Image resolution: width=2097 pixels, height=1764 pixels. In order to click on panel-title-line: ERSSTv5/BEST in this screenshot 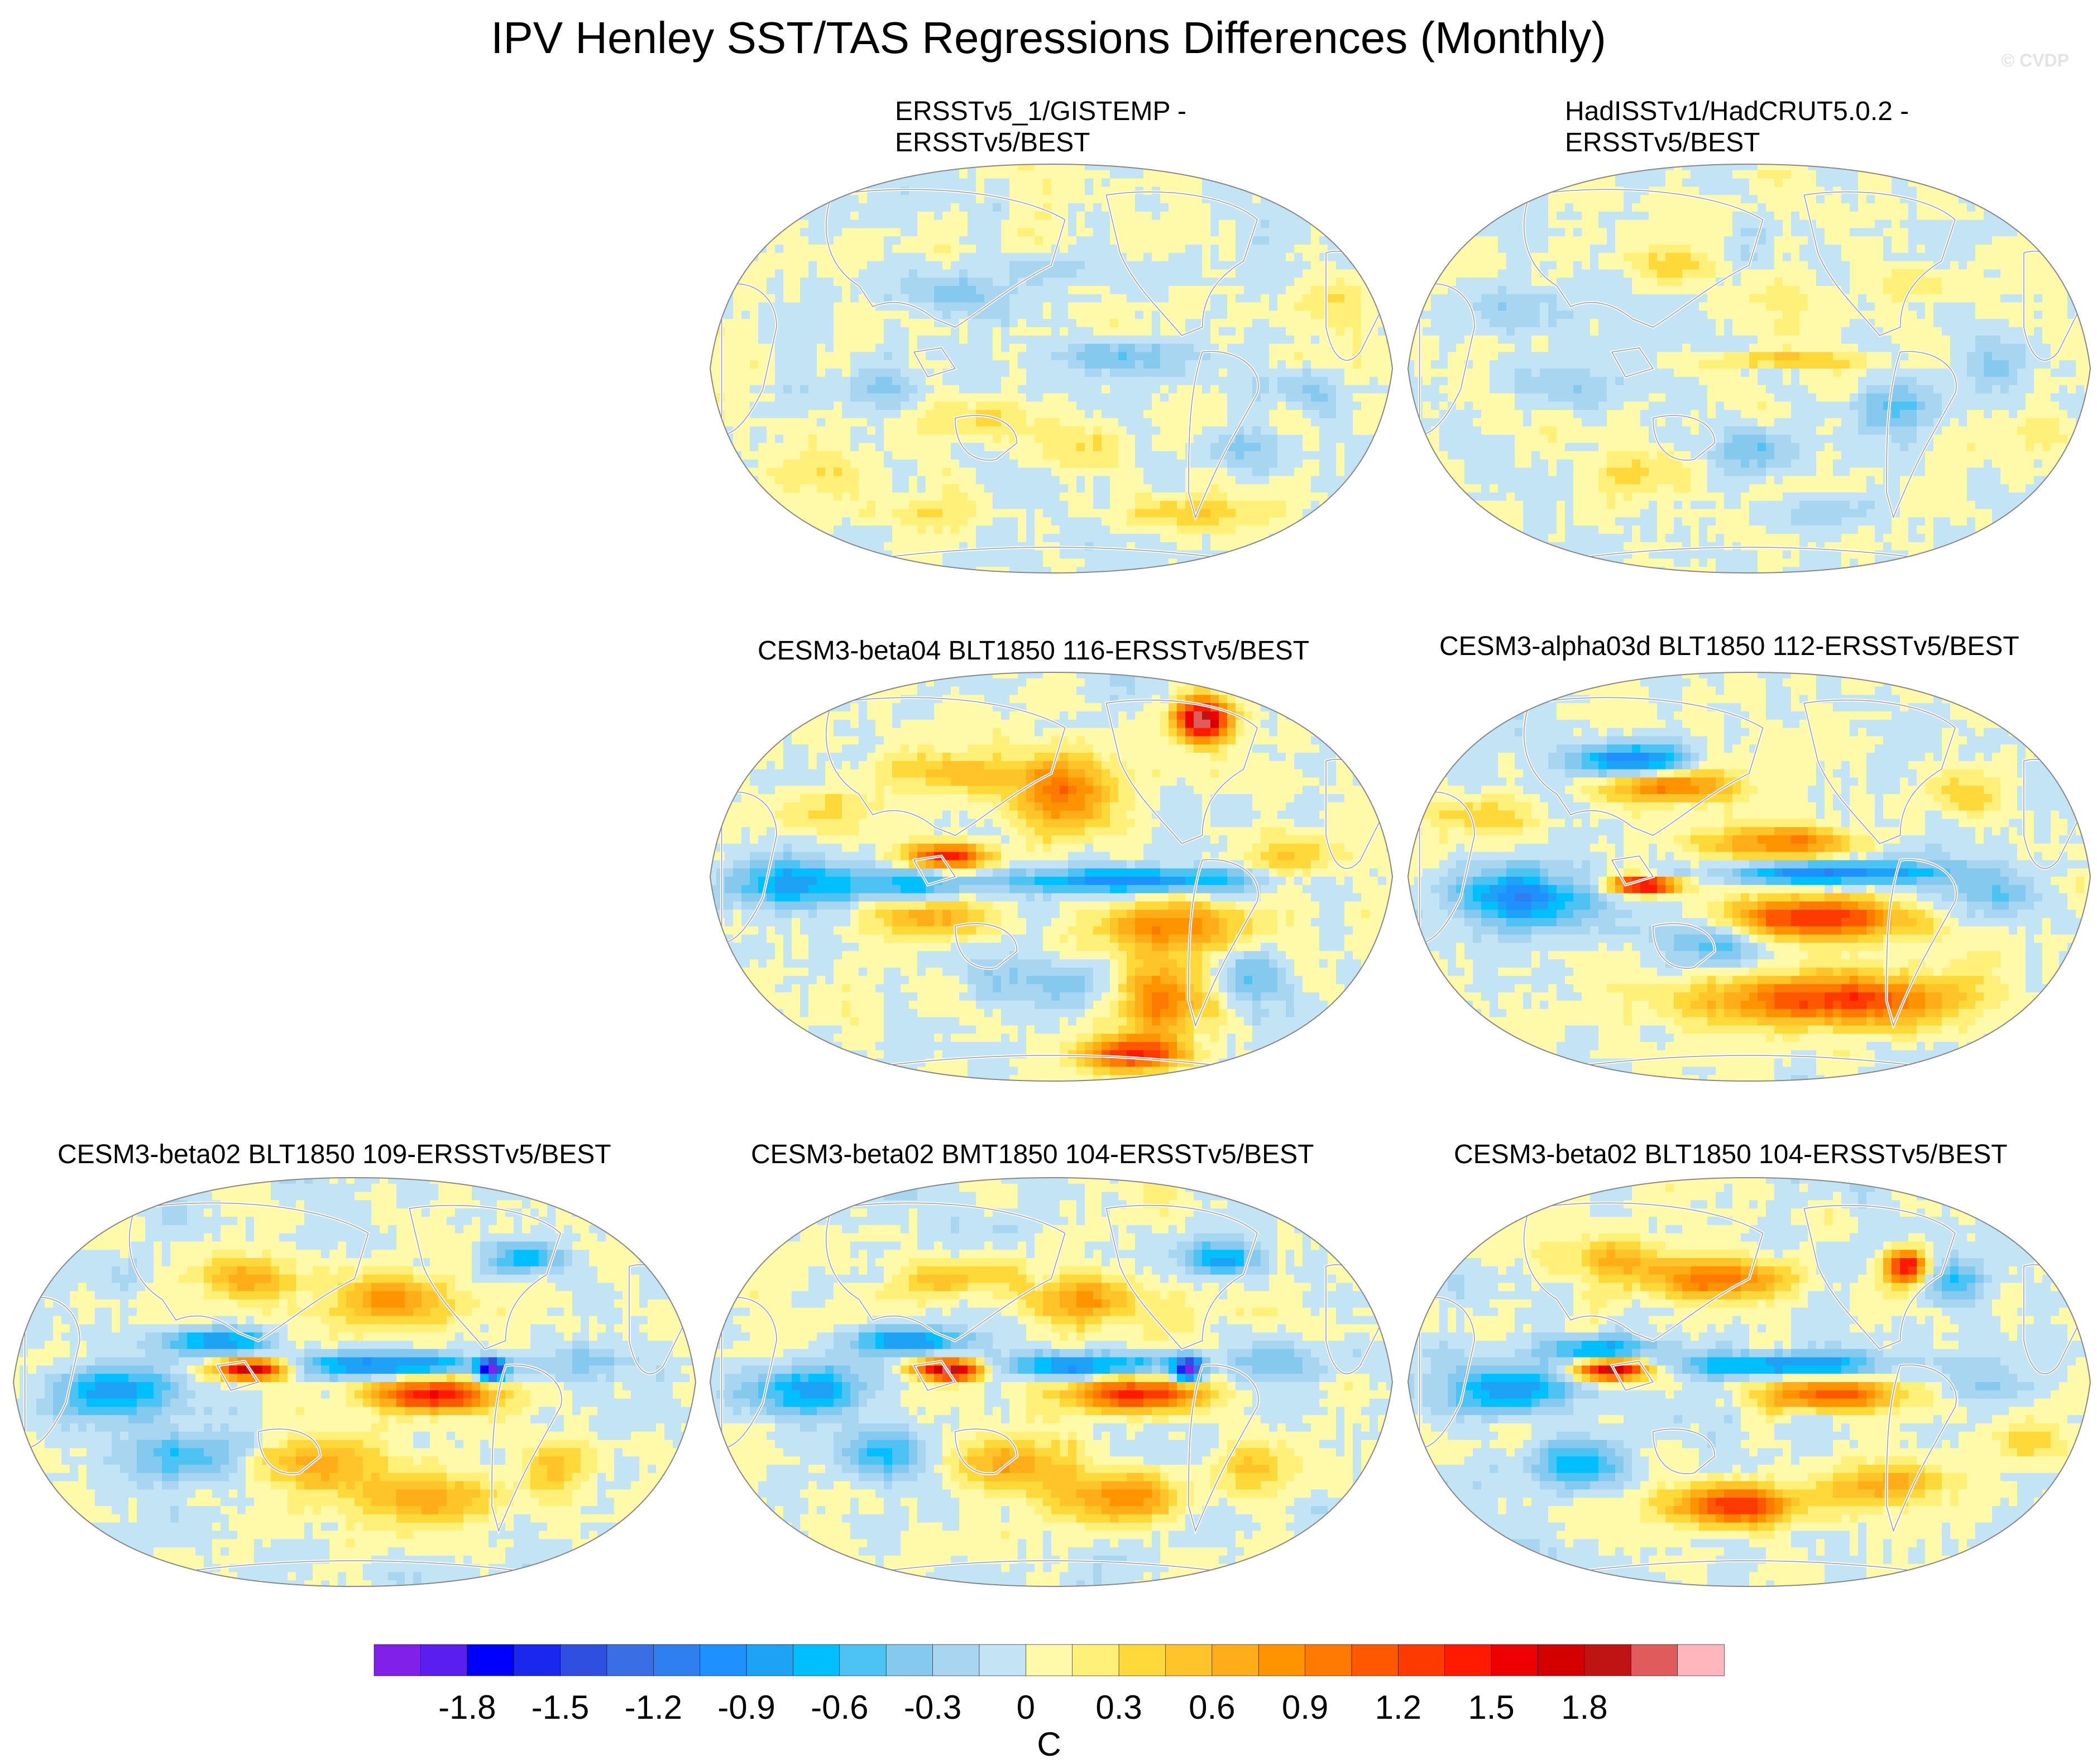, I will do `click(1737, 143)`.